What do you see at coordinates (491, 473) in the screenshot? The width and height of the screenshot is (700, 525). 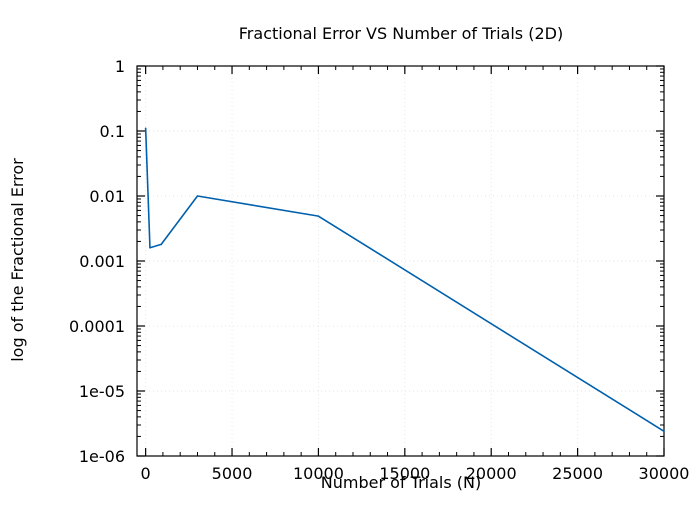 I see `x-tick-label: 20000` at bounding box center [491, 473].